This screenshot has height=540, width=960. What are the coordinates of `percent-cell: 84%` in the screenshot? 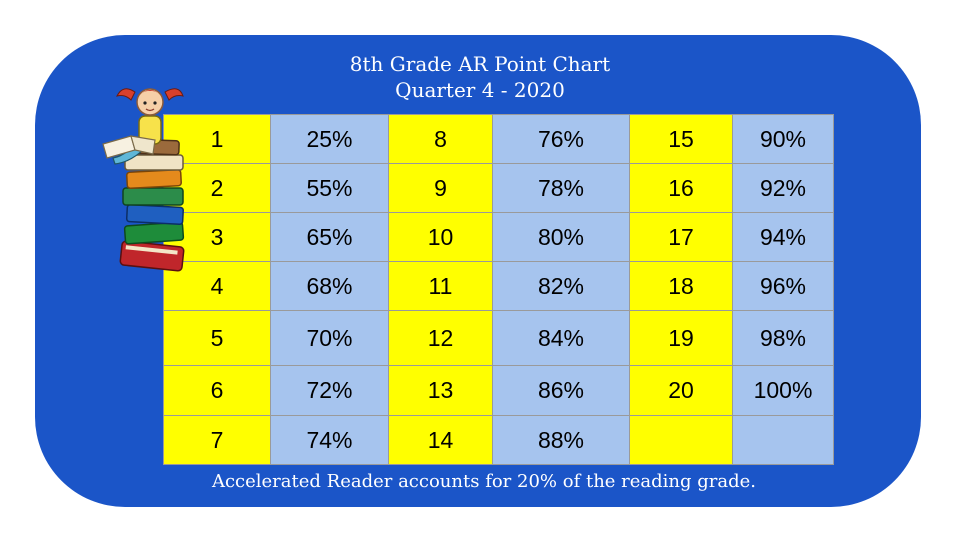 It's located at (561, 338).